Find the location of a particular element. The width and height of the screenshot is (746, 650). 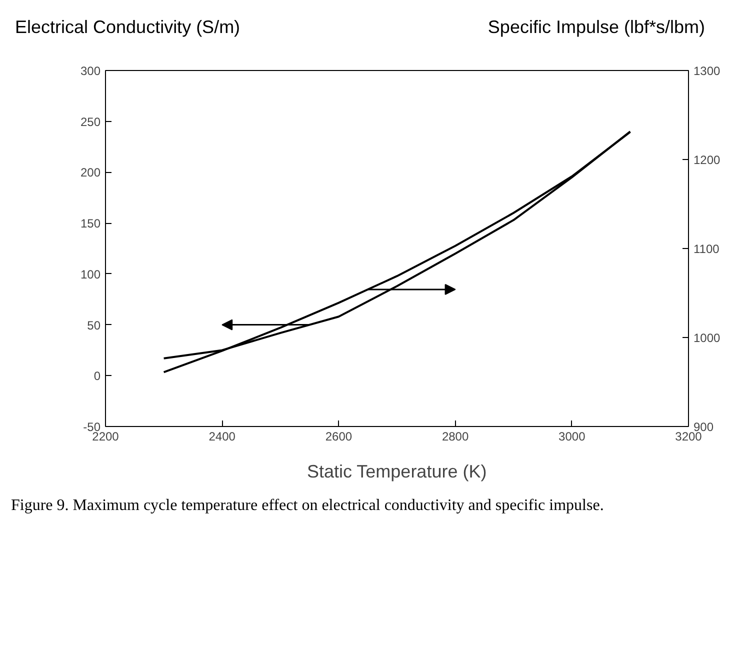

y2-tick-label: 1100 is located at coordinates (707, 249).